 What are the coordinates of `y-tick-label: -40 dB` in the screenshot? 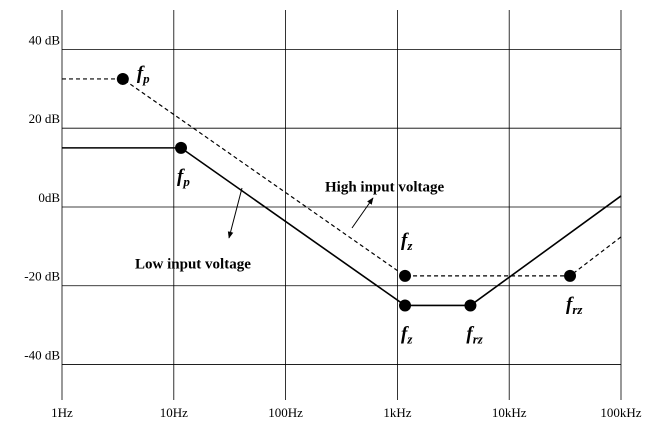 It's located at (42, 355).